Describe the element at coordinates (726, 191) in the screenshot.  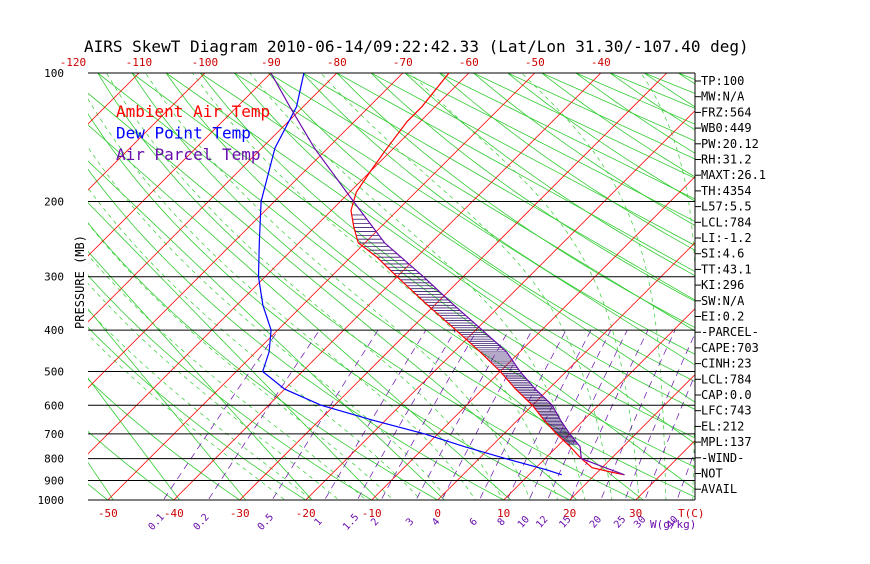
I see `index-label: TH:4354` at that location.